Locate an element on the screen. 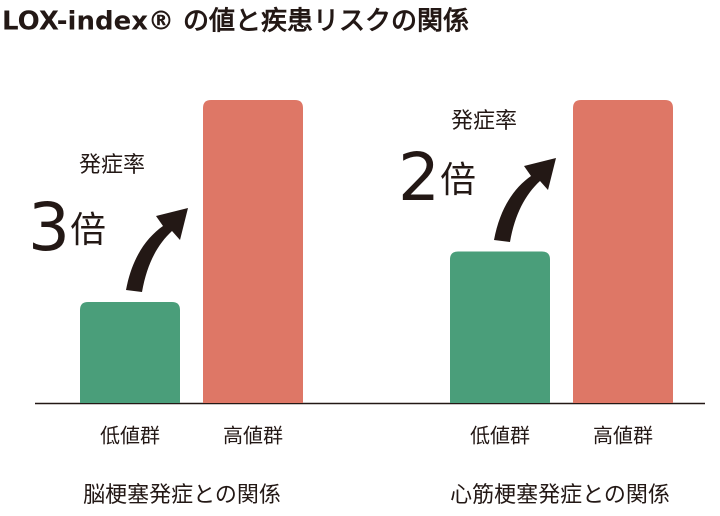 The image size is (720, 516). page-title: LOX-index® の値と疾患リスクの関係 is located at coordinates (235, 21).